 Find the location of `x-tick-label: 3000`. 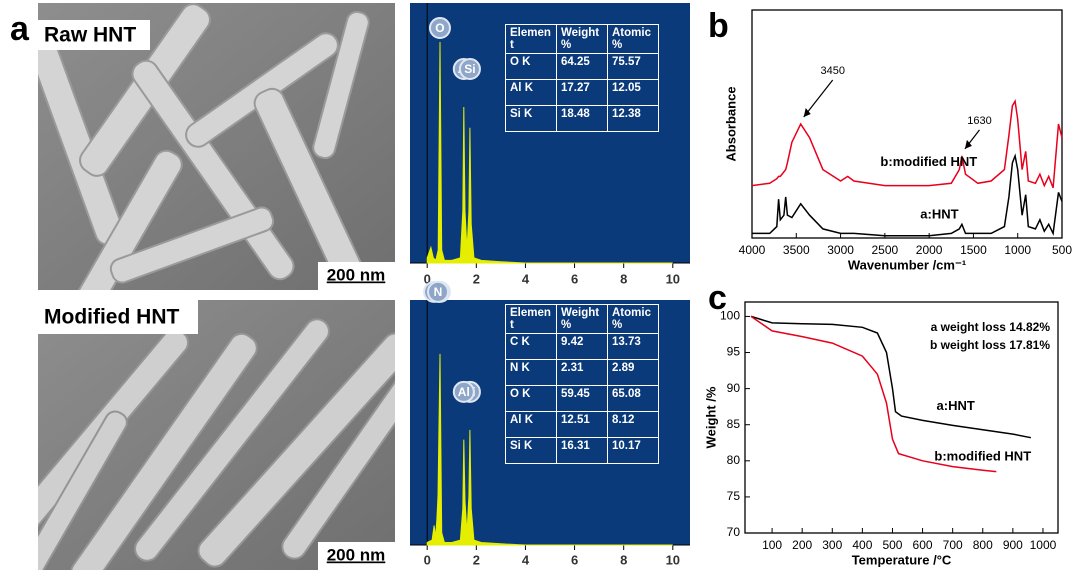

x-tick-label: 3000 is located at coordinates (840, 250).